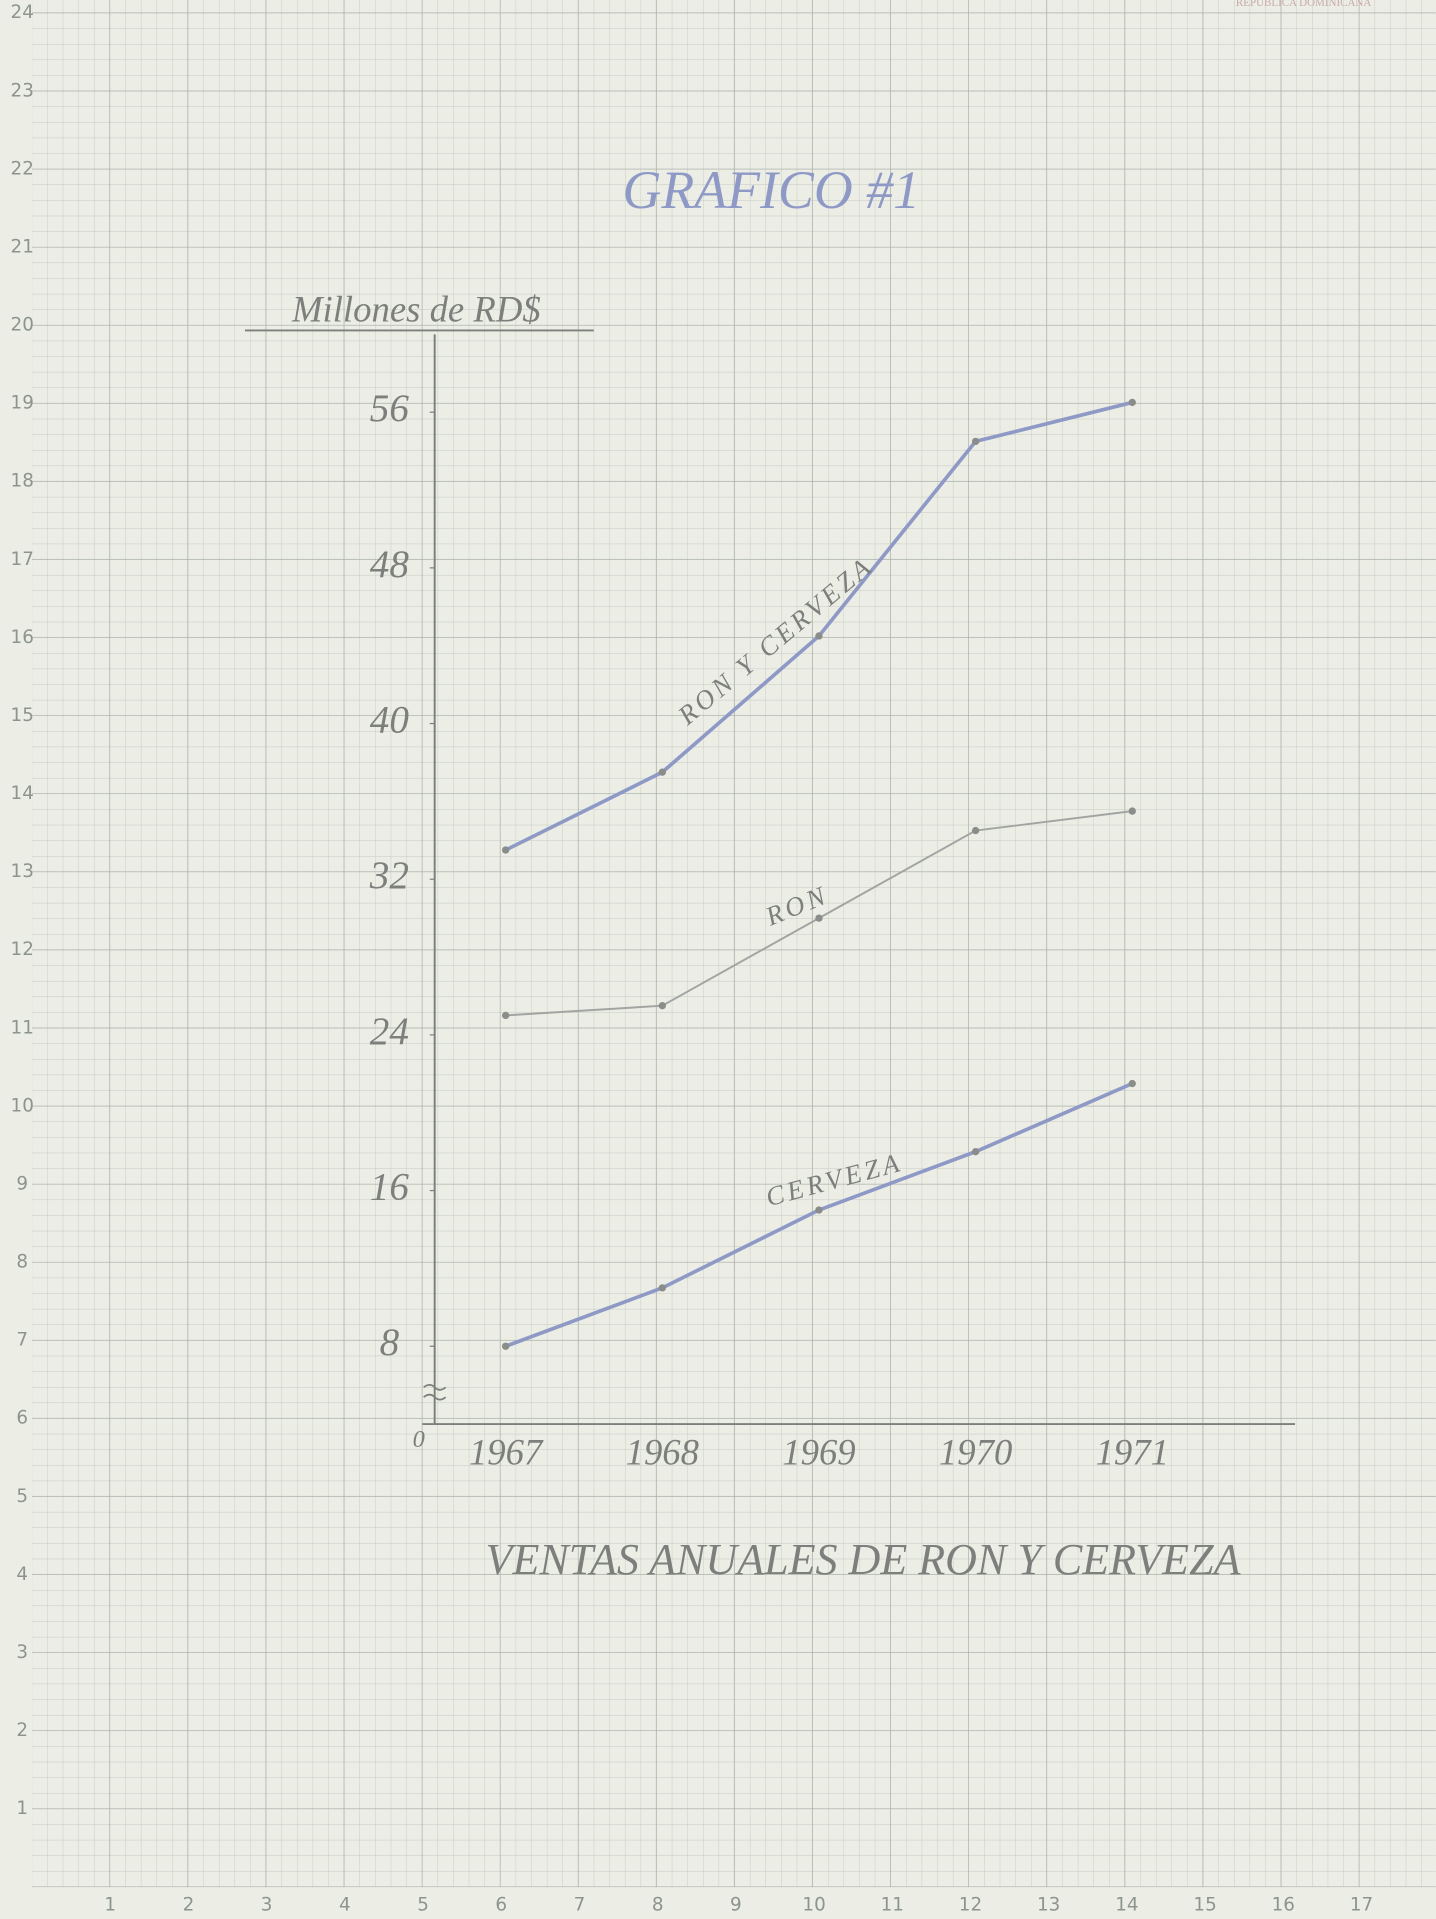  What do you see at coordinates (22, 1496) in the screenshot?
I see `paper-row-number: 5` at bounding box center [22, 1496].